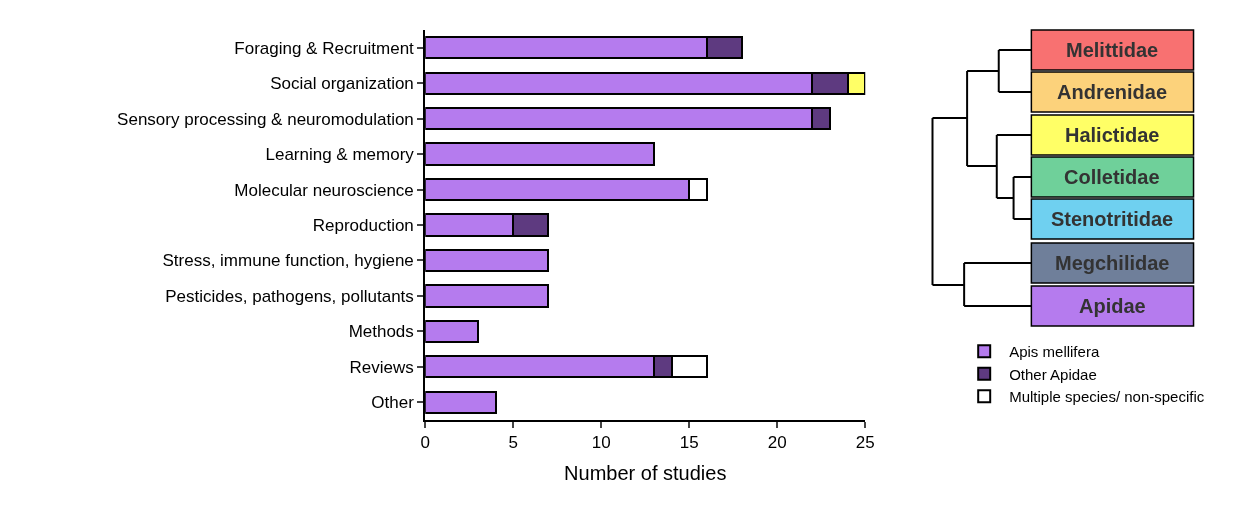 Image resolution: width=1250 pixels, height=523 pixels. Describe the element at coordinates (324, 190) in the screenshot. I see `y-tick-label: Molecular neuroscience` at that location.